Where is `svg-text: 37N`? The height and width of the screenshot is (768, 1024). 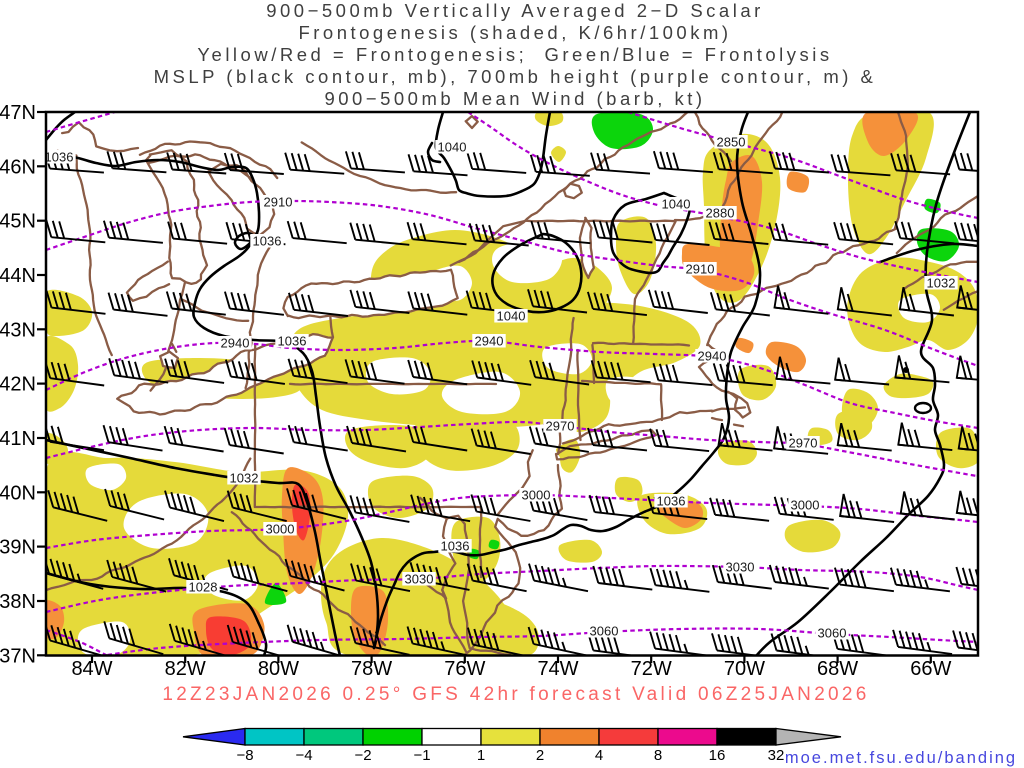 svg-text: 37N is located at coordinates (18, 656).